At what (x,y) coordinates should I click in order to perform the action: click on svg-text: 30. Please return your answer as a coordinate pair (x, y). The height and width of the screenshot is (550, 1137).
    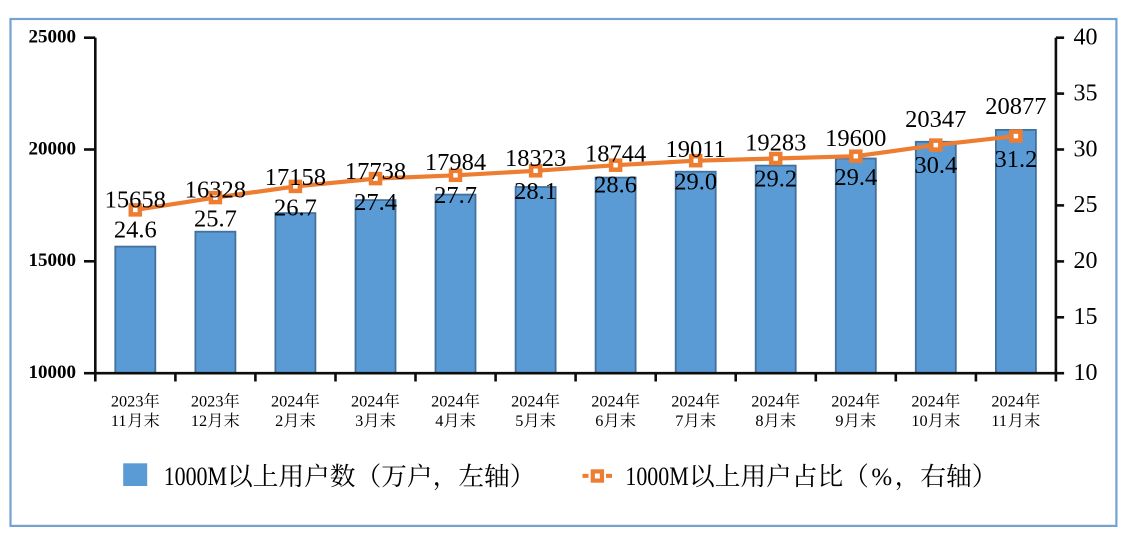
    Looking at the image, I should click on (1086, 149).